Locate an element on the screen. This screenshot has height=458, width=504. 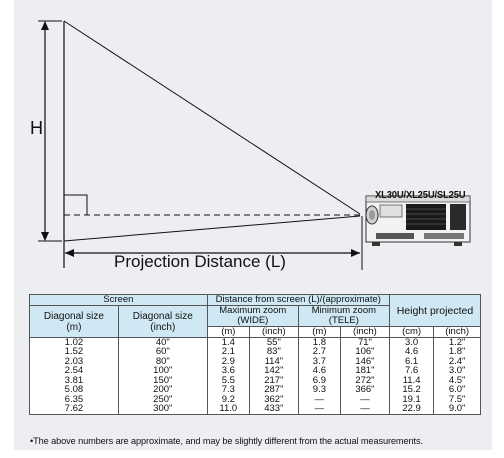
table-cell: 9.3 is located at coordinates (319, 390).